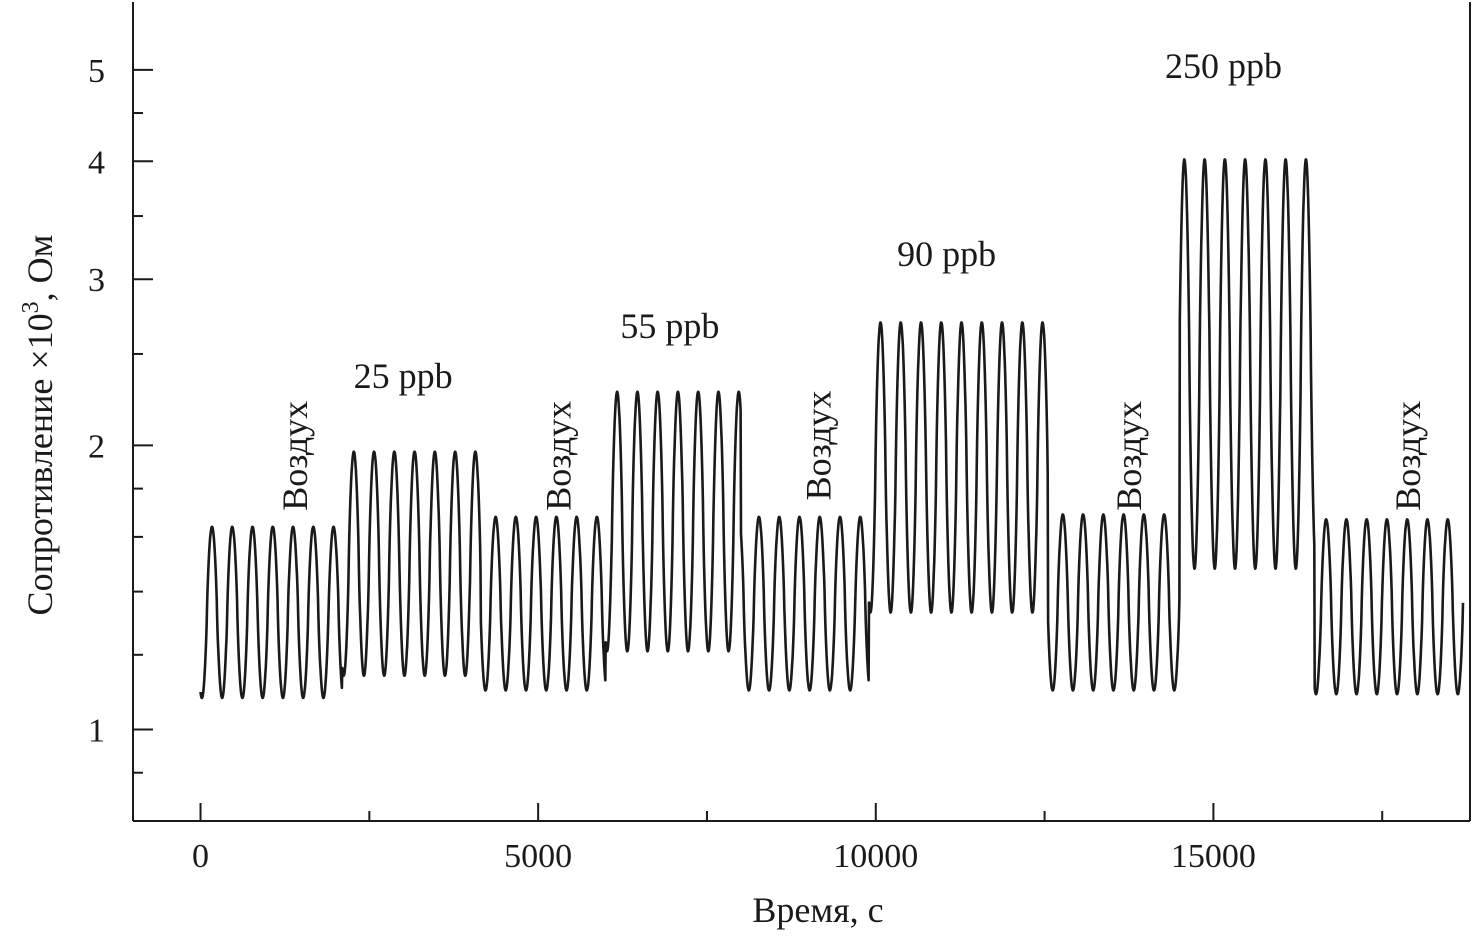 The width and height of the screenshot is (1473, 940). Describe the element at coordinates (96, 731) in the screenshot. I see `y-tick-label: 1` at that location.